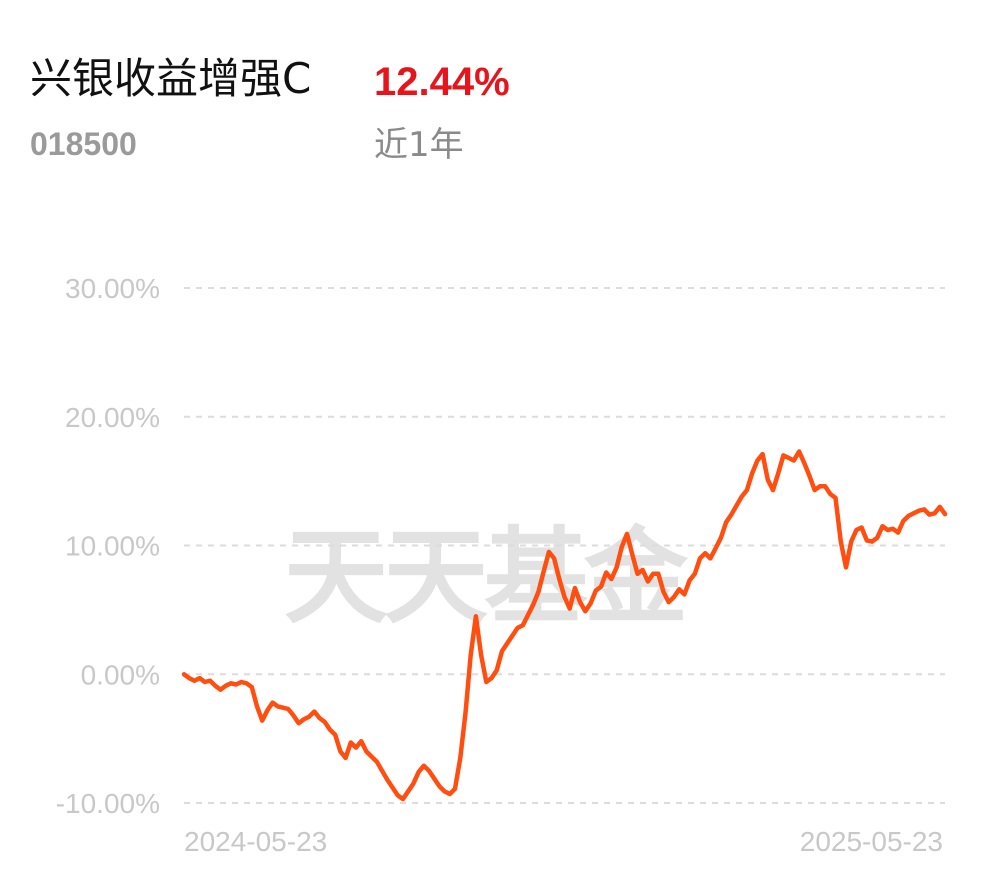  I want to click on y-tick-label: 30.00%, so click(112, 288).